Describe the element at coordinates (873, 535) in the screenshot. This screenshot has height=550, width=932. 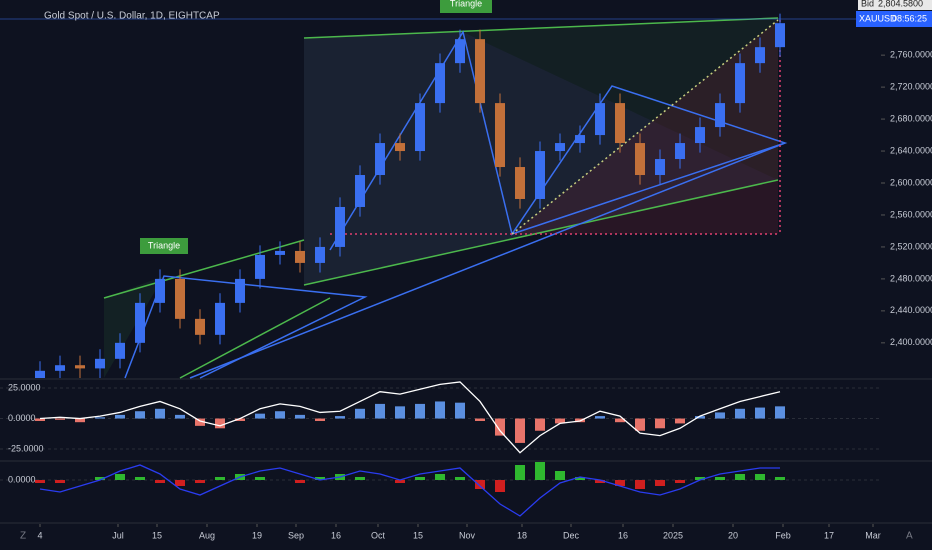
I see `x-tick-label: Mar` at that location.